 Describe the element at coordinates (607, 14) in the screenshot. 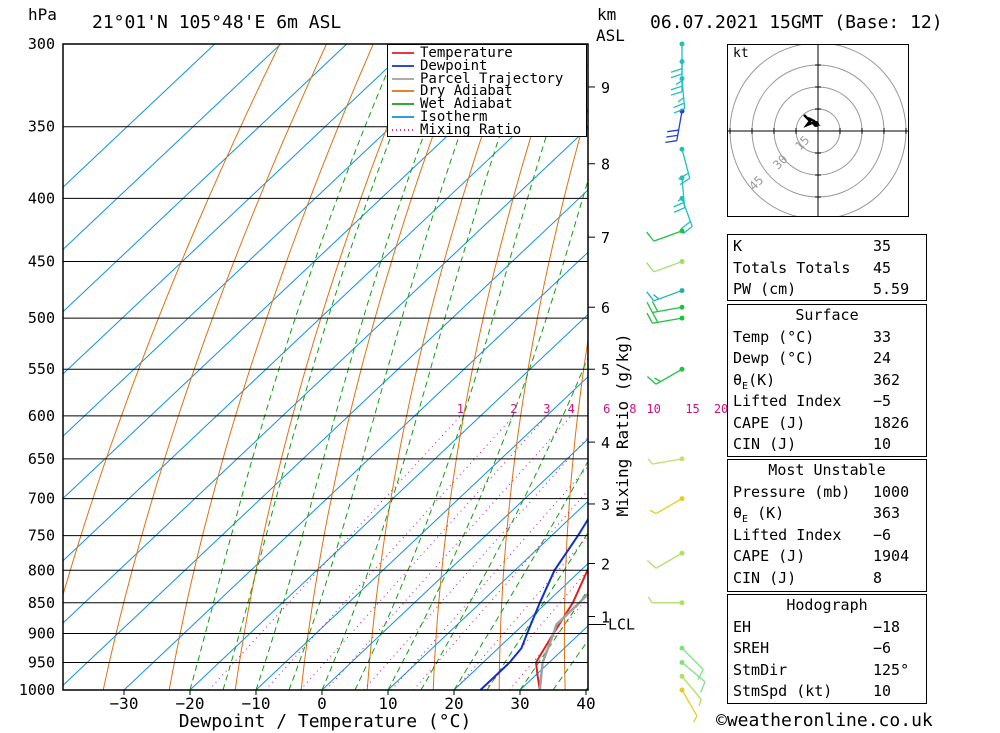

I see `unit-km-label: km` at that location.